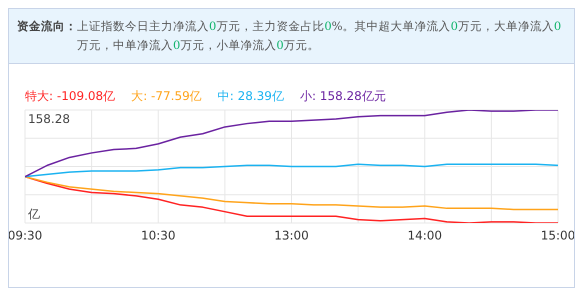  I want to click on chart-title: 资金流向：, so click(47, 26).